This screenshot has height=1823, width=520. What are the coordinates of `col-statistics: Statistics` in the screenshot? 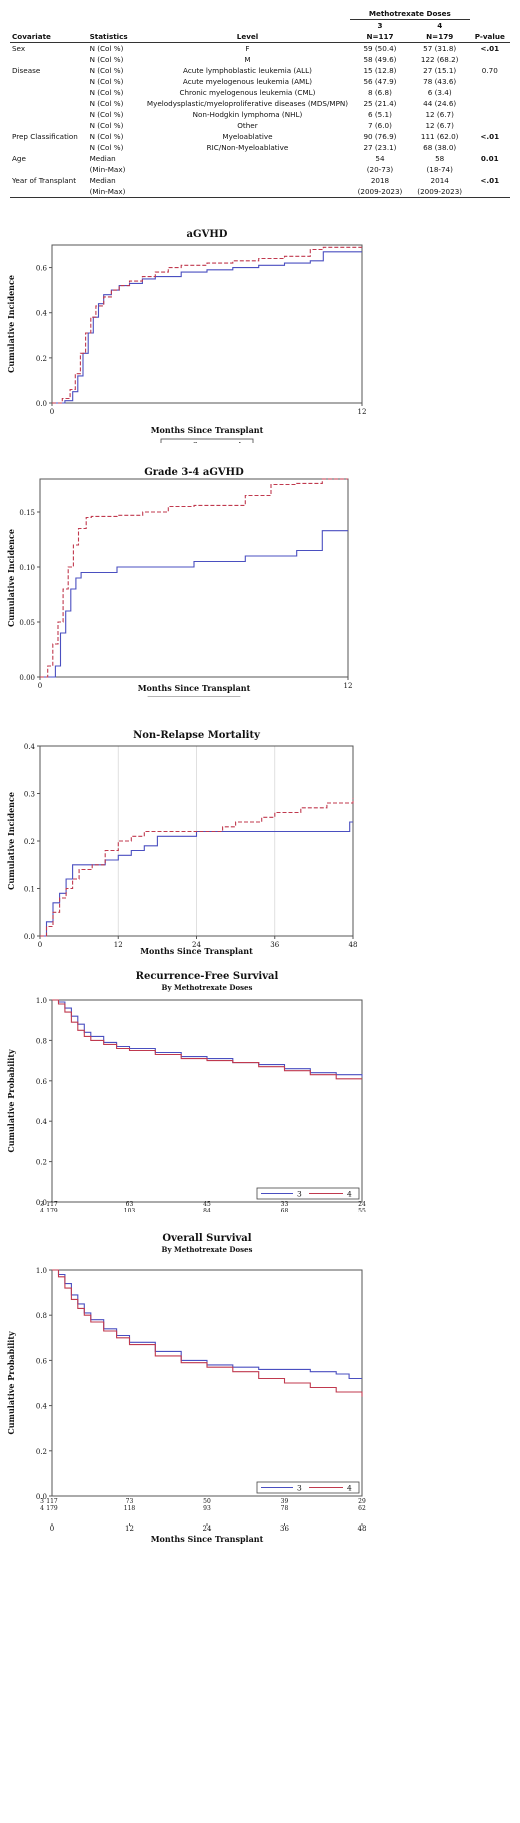 It's located at (108, 36).